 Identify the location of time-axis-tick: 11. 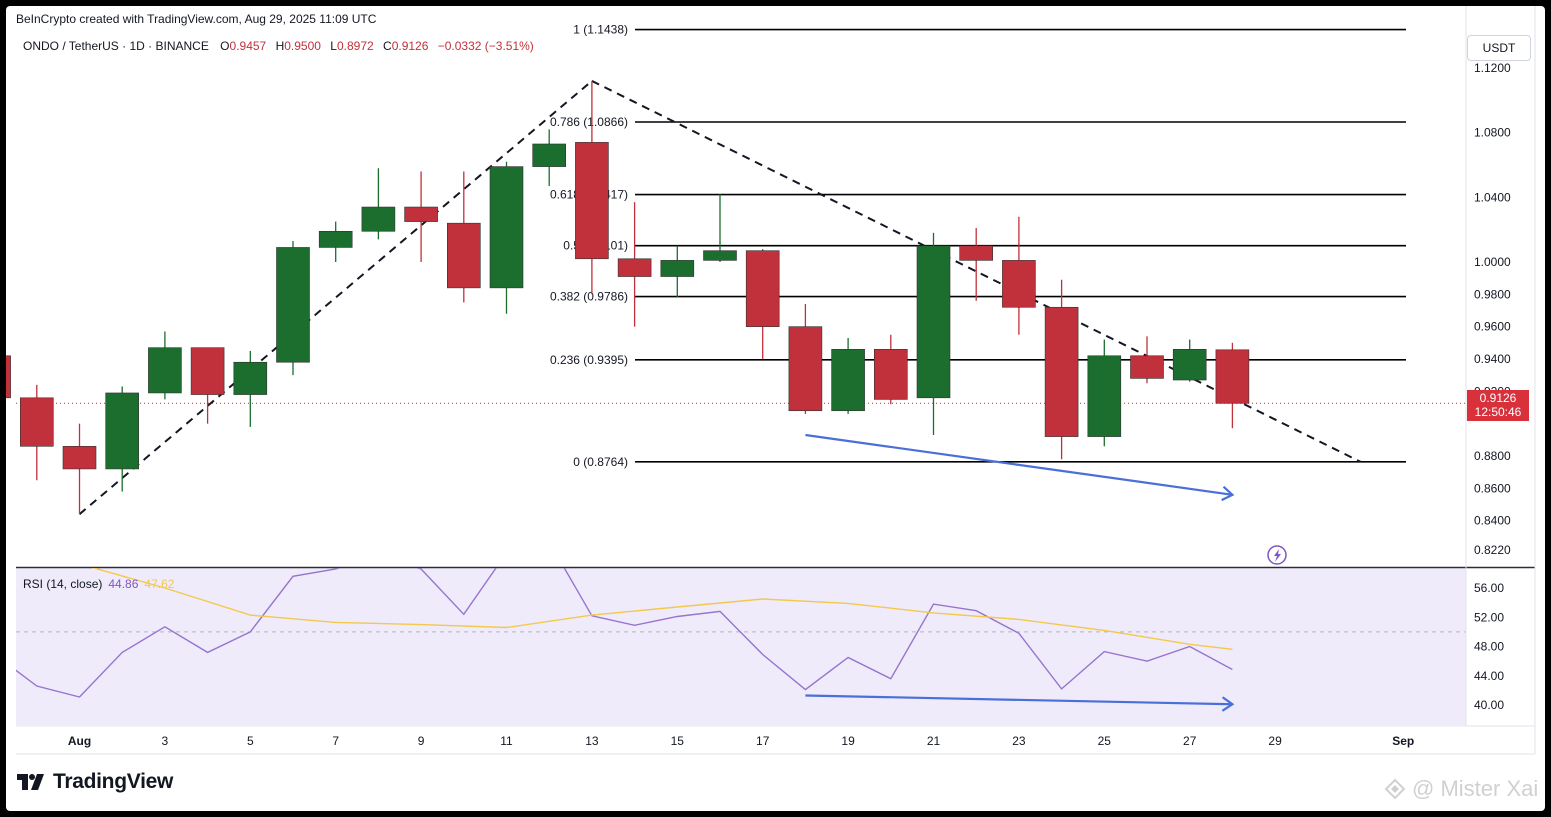
(506, 741).